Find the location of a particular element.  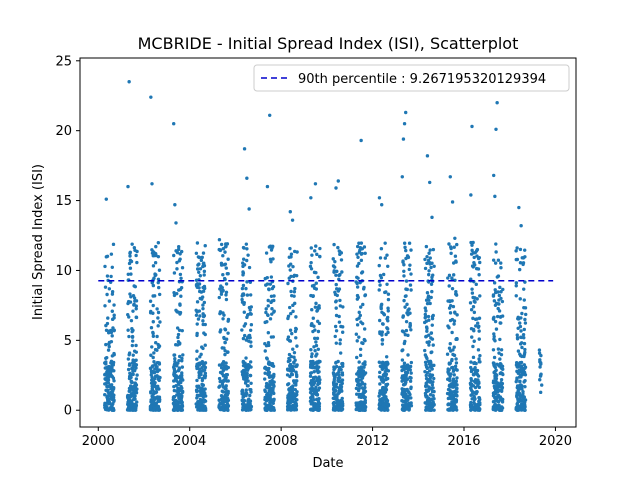

x-tick-label: 2000 is located at coordinates (98, 441).